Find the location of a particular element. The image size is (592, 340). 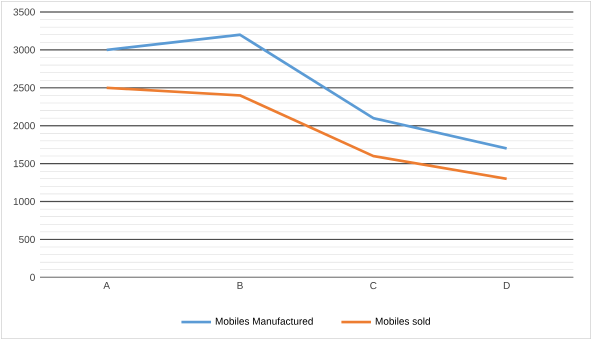

y-tick-label: 0 is located at coordinates (32, 277).